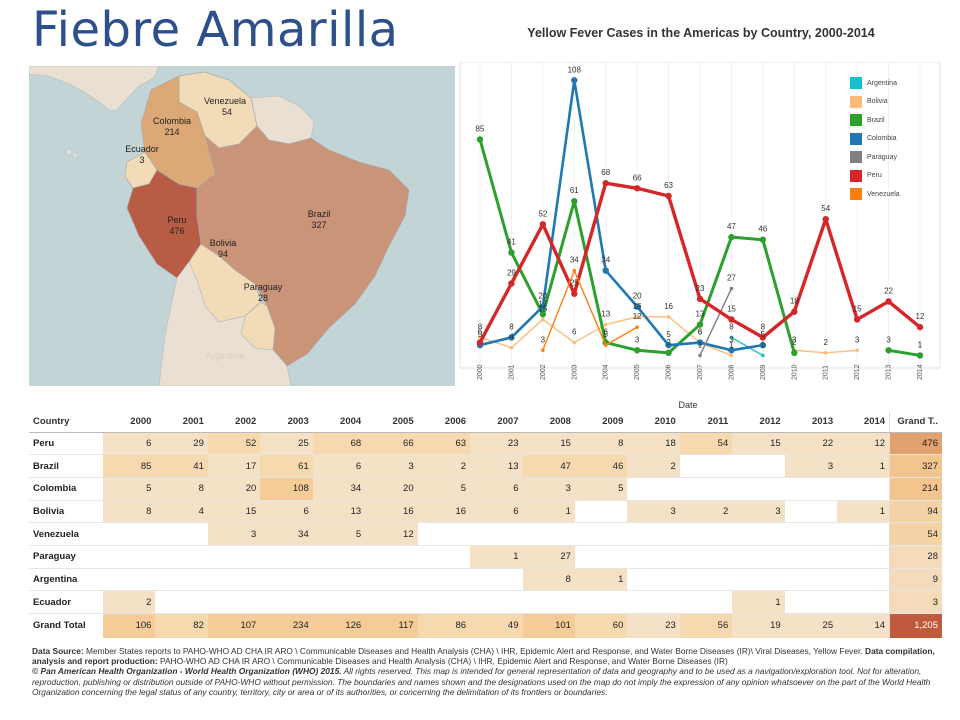 The image size is (960, 720). What do you see at coordinates (574, 372) in the screenshot?
I see `x-tick-label: 2003` at bounding box center [574, 372].